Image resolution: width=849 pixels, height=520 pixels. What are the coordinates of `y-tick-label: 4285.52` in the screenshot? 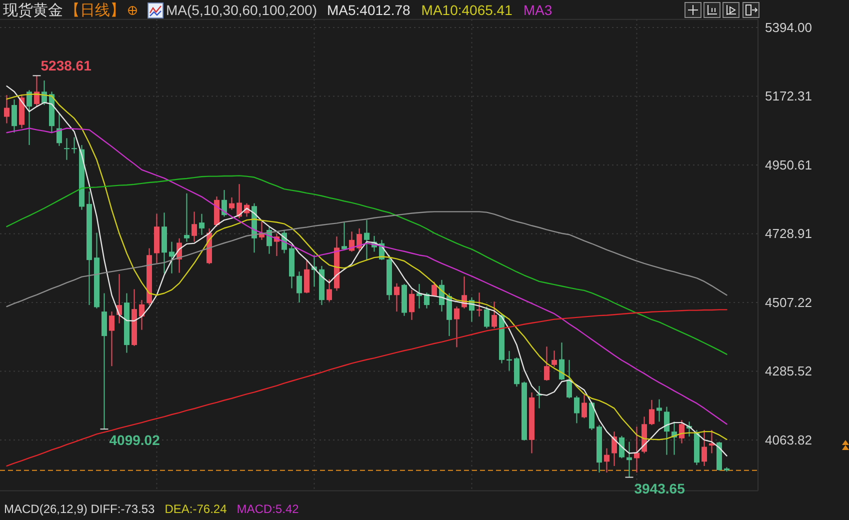 It's located at (788, 371).